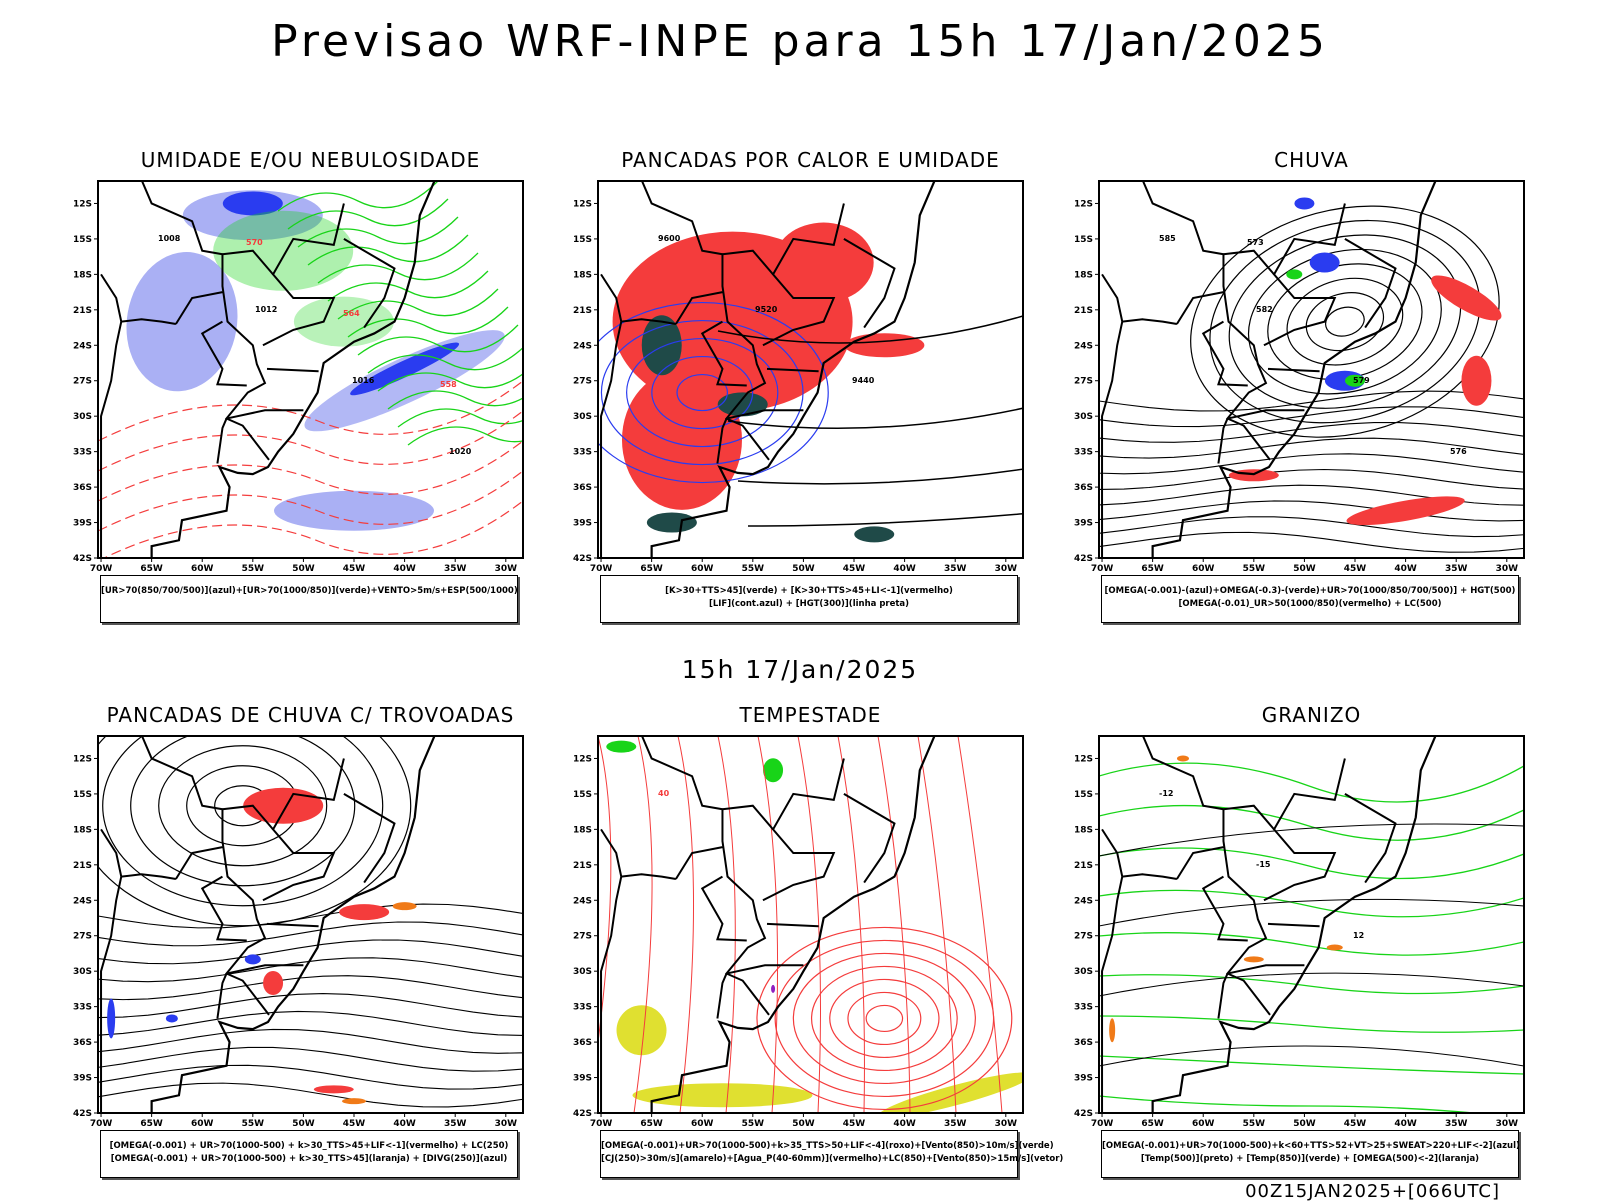 The height and width of the screenshot is (1202, 1600). I want to click on lon-tick-label: 60W, so click(202, 1124).